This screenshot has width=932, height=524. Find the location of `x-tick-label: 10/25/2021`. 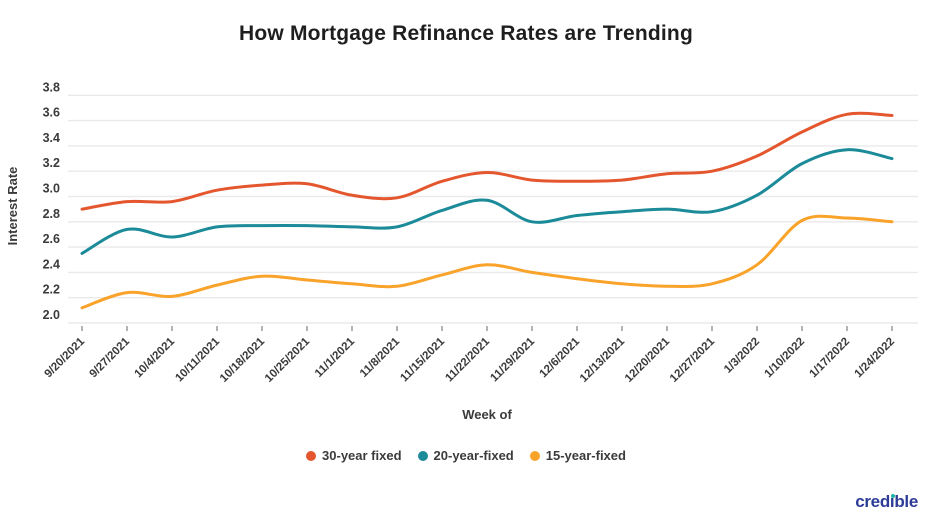

x-tick-label: 10/25/2021 is located at coordinates (288, 360).